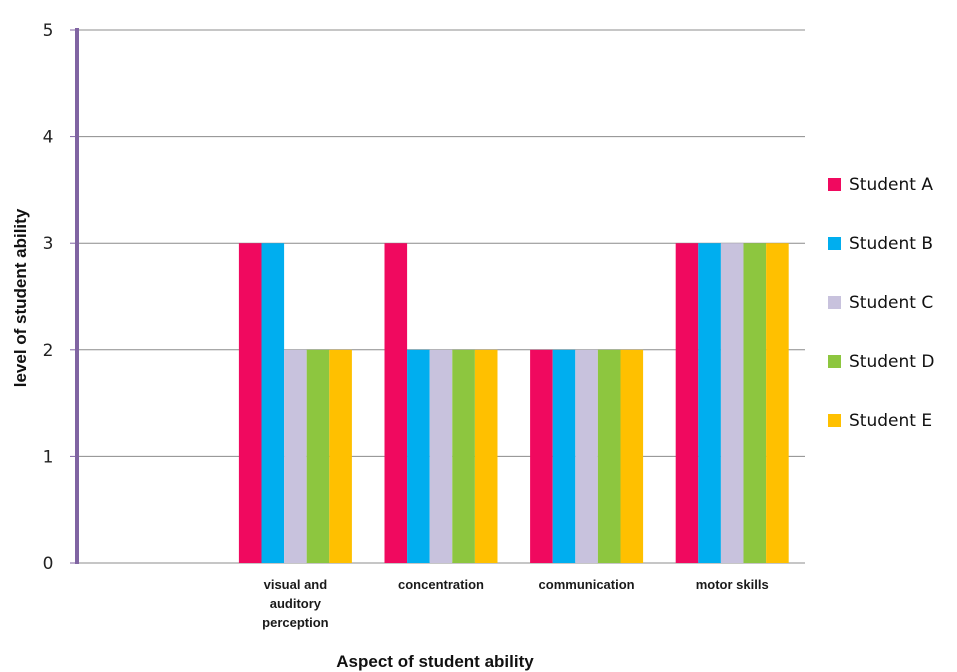 This screenshot has height=672, width=957. I want to click on x-category-label: concentration, so click(441, 584).